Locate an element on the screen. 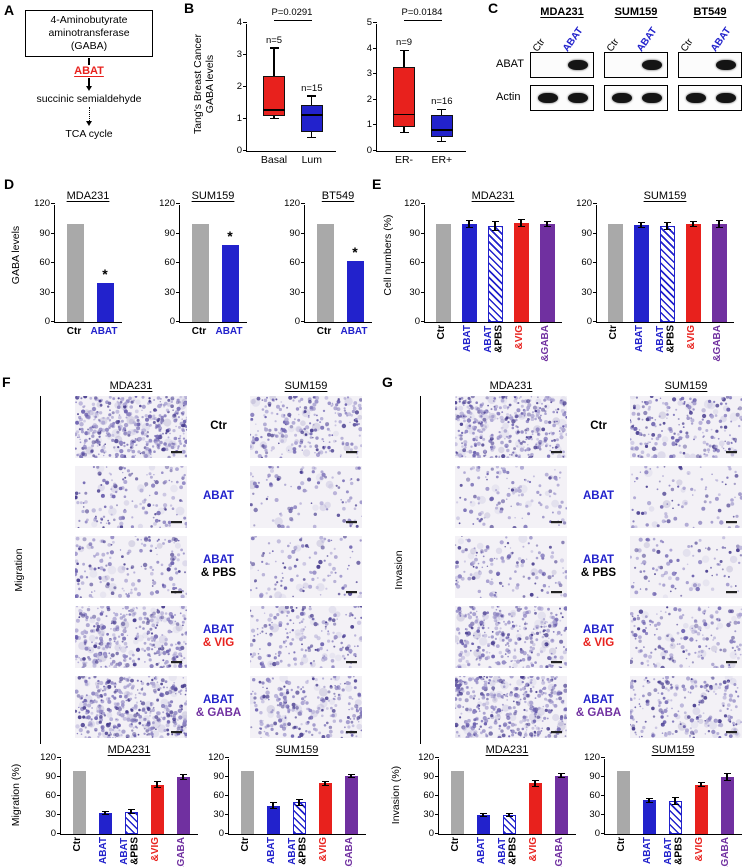 This screenshot has height=867, width=743. g-header-text-1: MDA231 is located at coordinates (511, 386).